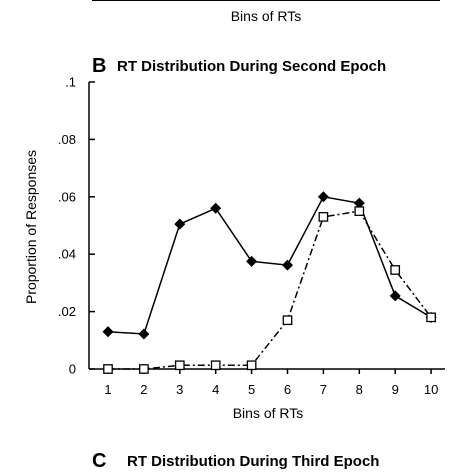 Image resolution: width=474 pixels, height=474 pixels. Describe the element at coordinates (31, 227) in the screenshot. I see `y-axis-label: Proportion of Responses` at that location.